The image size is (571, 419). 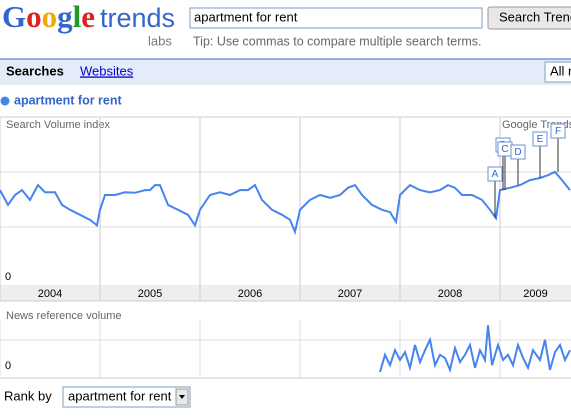 What do you see at coordinates (14, 17) in the screenshot?
I see `logo-letter: G` at bounding box center [14, 17].